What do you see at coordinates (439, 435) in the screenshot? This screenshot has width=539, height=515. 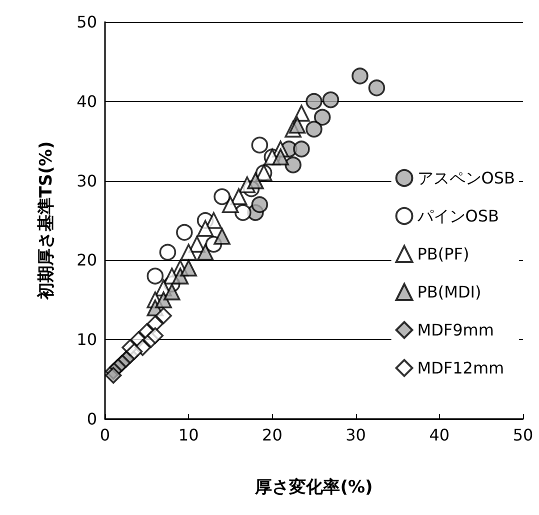 I see `x-tick-label: 40` at bounding box center [439, 435].